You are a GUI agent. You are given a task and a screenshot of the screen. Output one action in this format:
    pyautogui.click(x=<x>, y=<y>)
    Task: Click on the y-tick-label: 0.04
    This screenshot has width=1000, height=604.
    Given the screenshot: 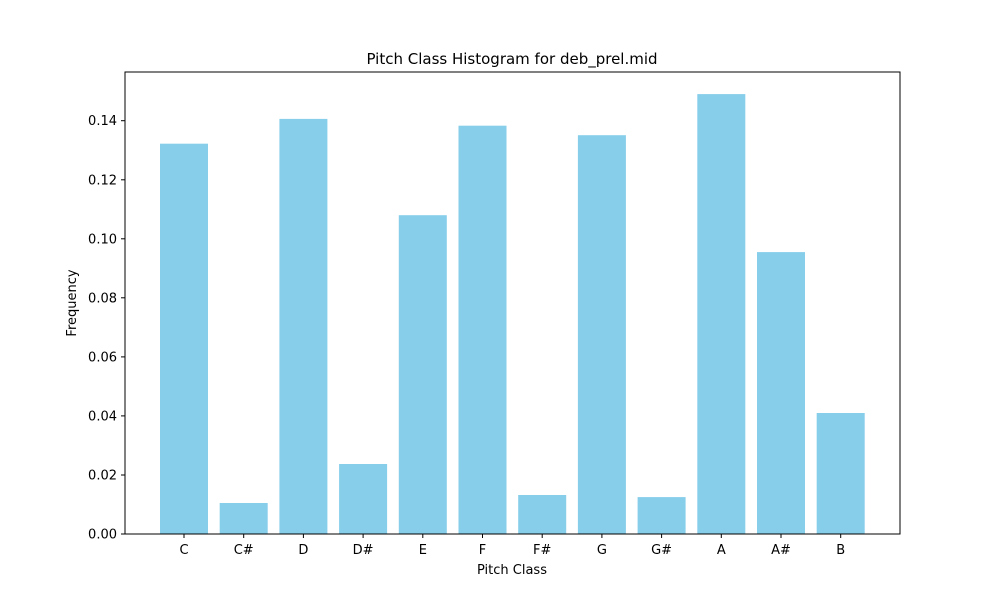 What is the action you would take?
    pyautogui.click(x=102, y=416)
    